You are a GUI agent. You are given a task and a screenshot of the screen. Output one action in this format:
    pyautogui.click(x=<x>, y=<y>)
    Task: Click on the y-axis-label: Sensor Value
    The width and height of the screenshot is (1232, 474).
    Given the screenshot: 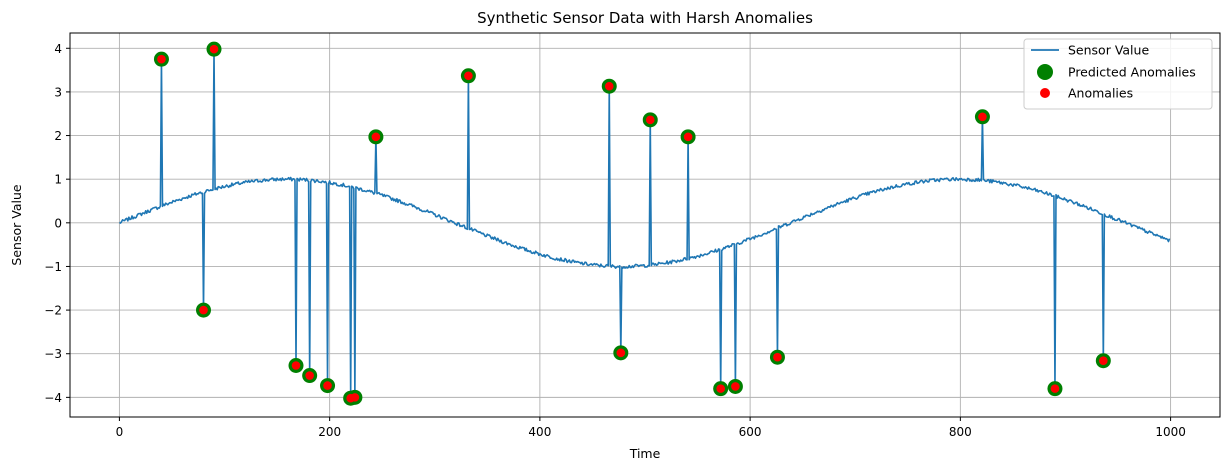 What is the action you would take?
    pyautogui.click(x=16, y=224)
    